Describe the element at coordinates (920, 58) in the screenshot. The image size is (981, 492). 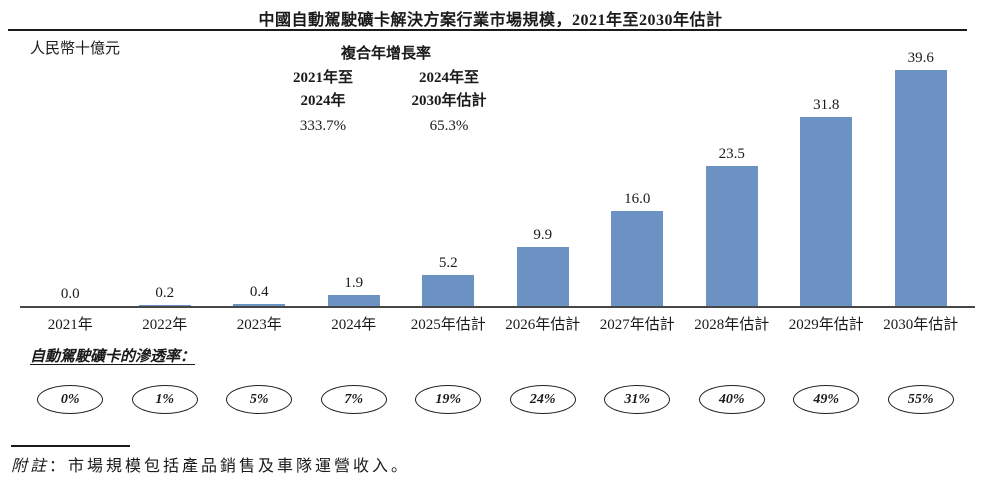
I see `bar-value-label: 39.6` at that location.